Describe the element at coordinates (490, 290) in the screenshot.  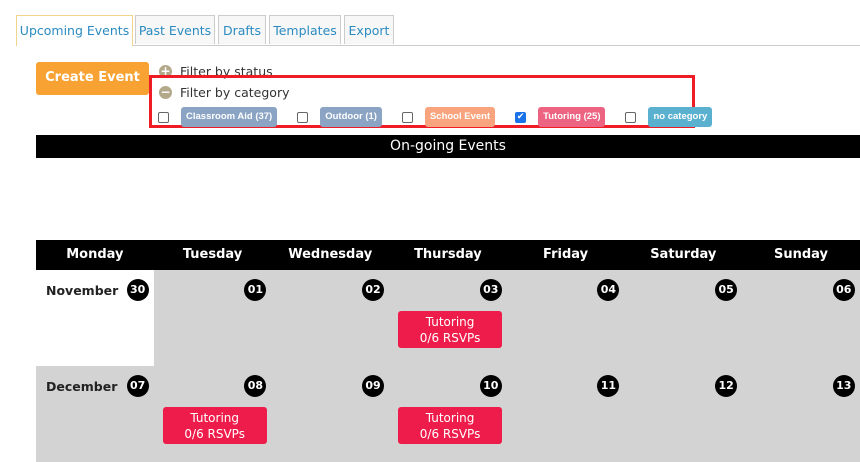
I see `day-number: 03` at that location.